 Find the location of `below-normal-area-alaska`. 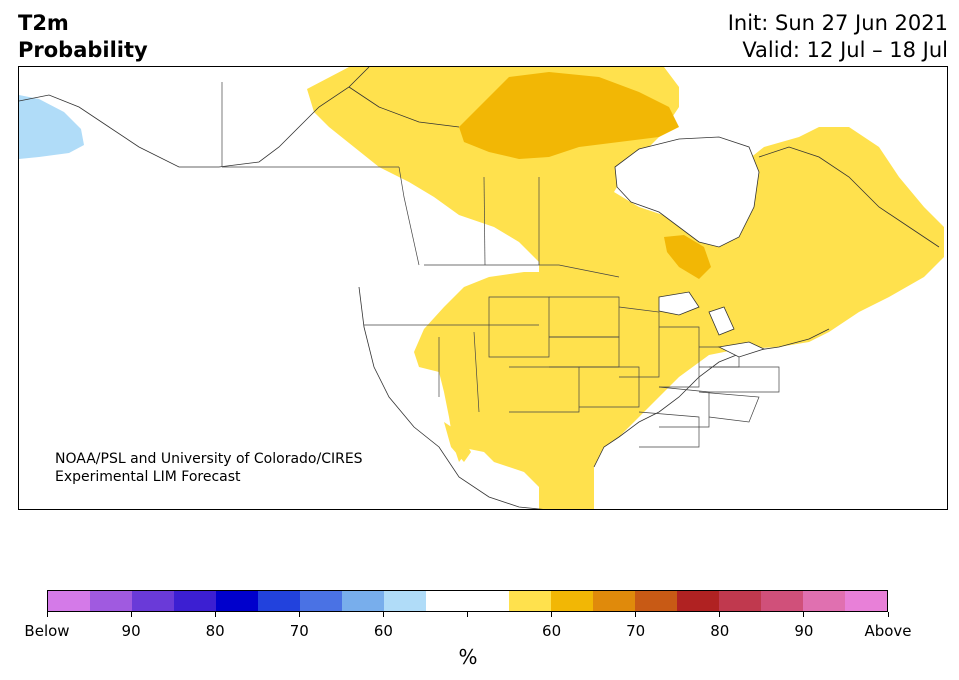

below-normal-area-alaska is located at coordinates (51, 127).